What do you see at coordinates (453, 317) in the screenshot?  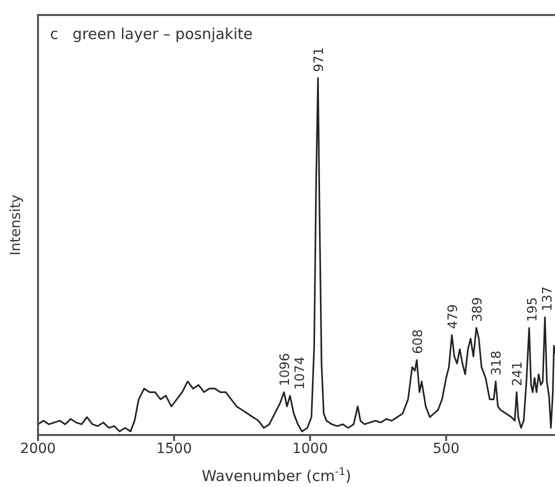 I see `annotation: 479` at bounding box center [453, 317].